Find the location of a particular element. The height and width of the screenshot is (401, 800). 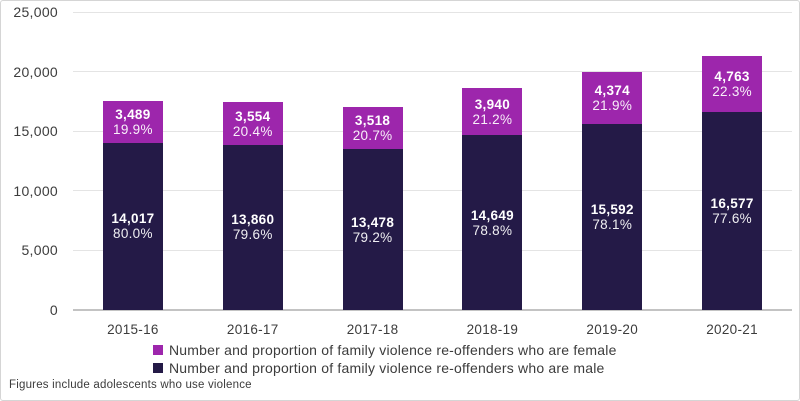

bar-segment-male-2015-16: 14,017 80.0% is located at coordinates (132, 226).